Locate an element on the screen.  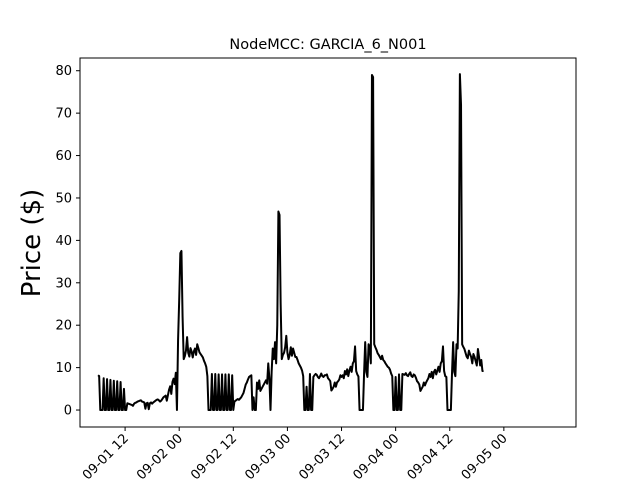
y-tick-label: 0 is located at coordinates (68, 411).